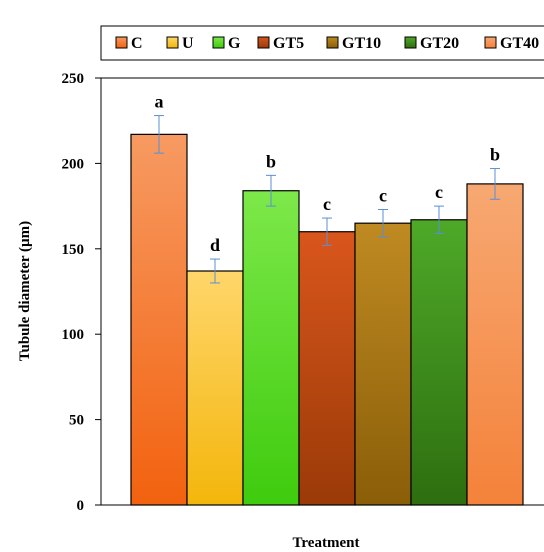  I want to click on significance-letter-gt5: c, so click(327, 204).